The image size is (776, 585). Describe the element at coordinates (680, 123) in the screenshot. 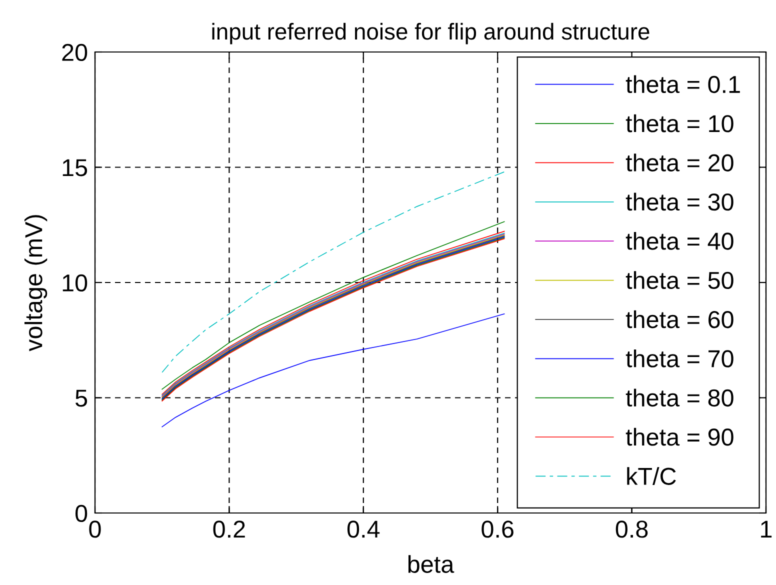

I see `legend-label: theta = 10` at that location.